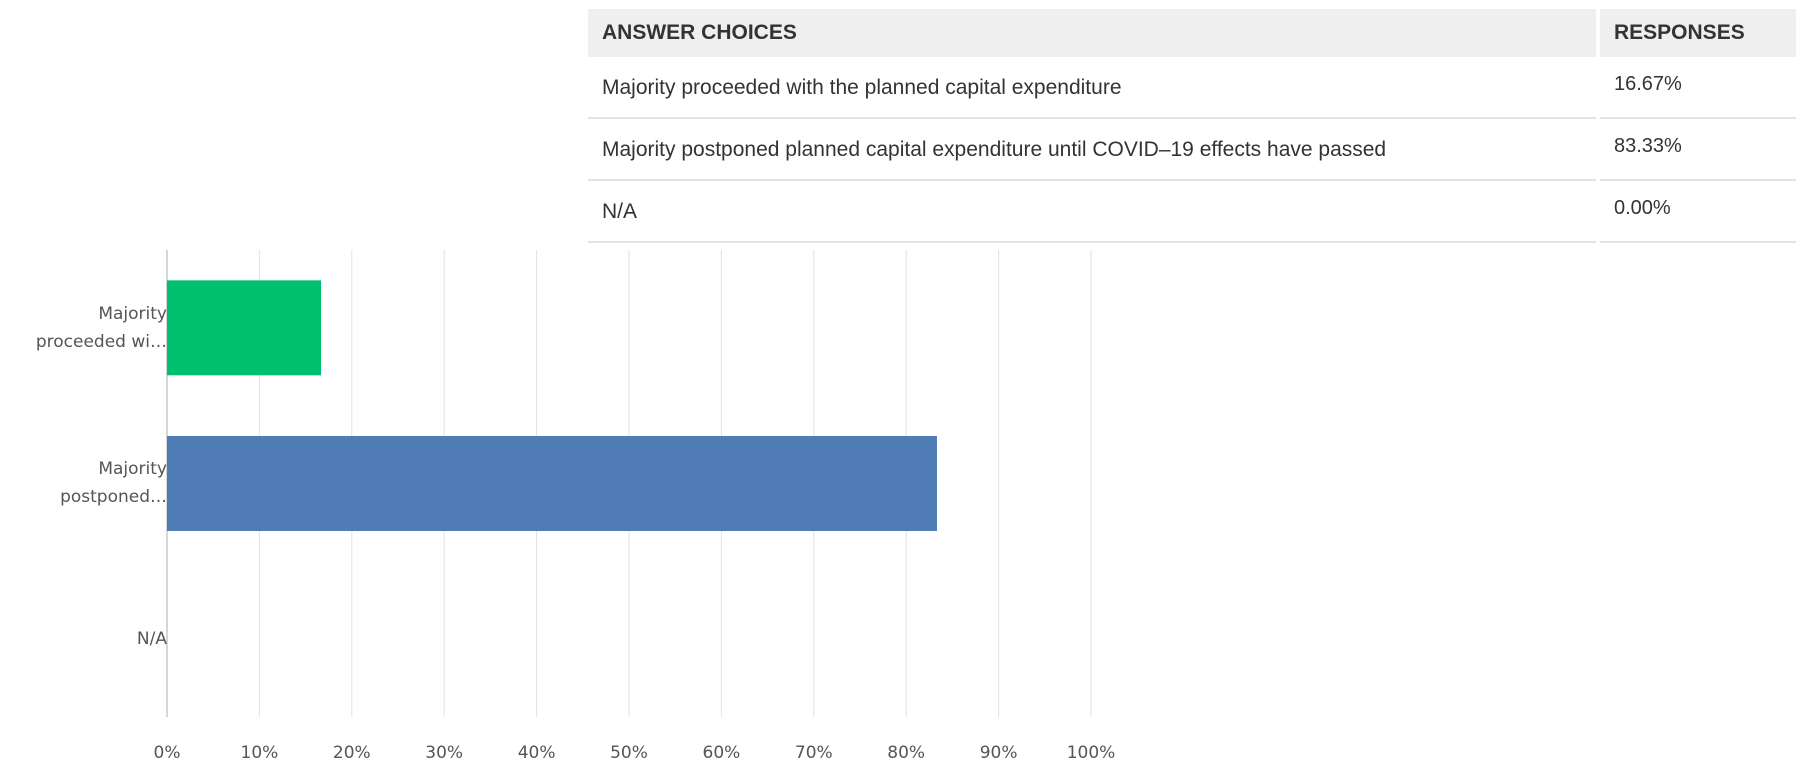 This screenshot has width=1798, height=761. Describe the element at coordinates (1698, 33) in the screenshot. I see `header-cell: RESPONSES` at that location.